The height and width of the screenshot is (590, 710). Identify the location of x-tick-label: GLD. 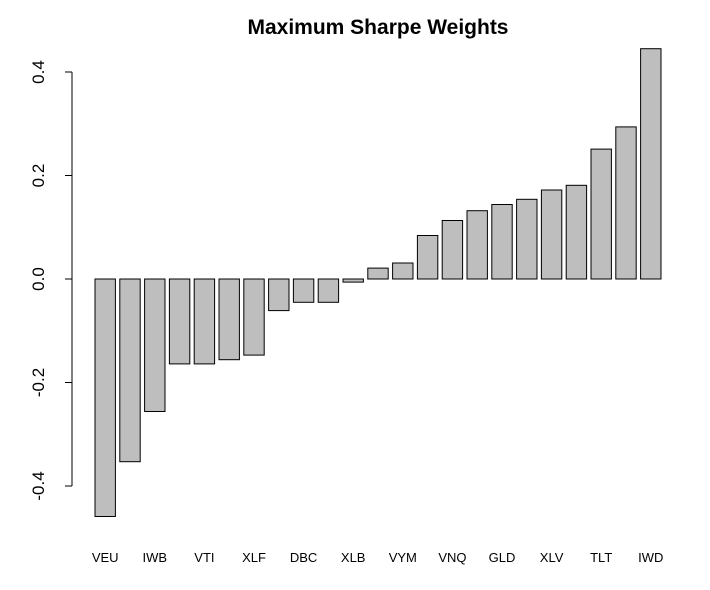
(502, 557).